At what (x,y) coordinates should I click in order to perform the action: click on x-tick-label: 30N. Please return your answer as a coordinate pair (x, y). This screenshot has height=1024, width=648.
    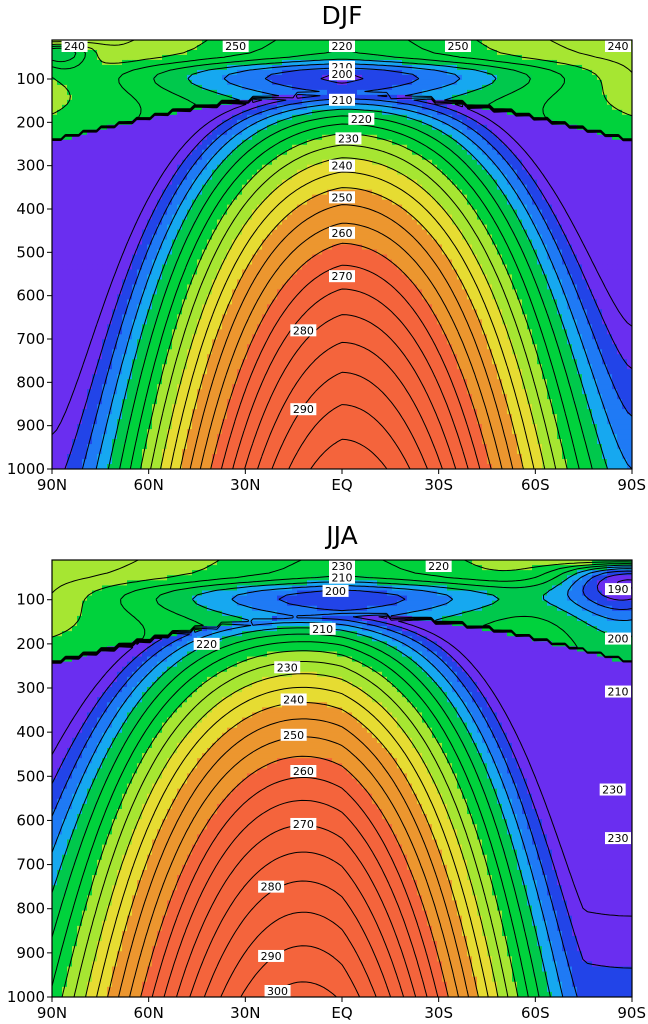
    Looking at the image, I should click on (245, 1013).